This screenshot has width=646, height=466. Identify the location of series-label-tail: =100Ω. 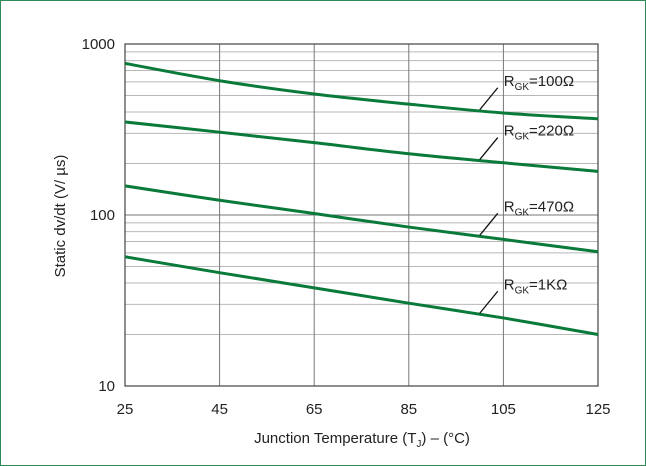
(551, 81).